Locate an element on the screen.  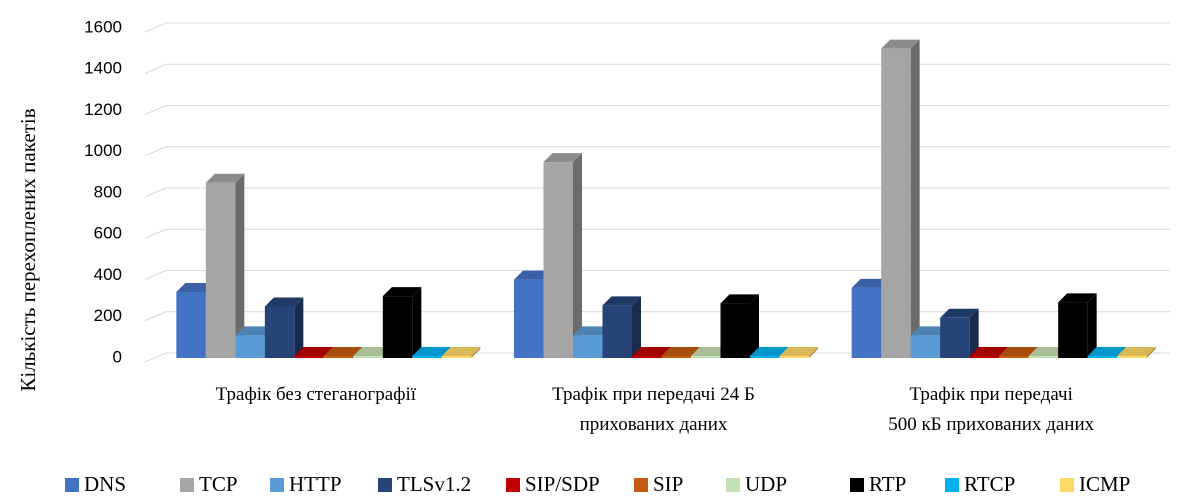
legend-label: HTTP is located at coordinates (315, 484).